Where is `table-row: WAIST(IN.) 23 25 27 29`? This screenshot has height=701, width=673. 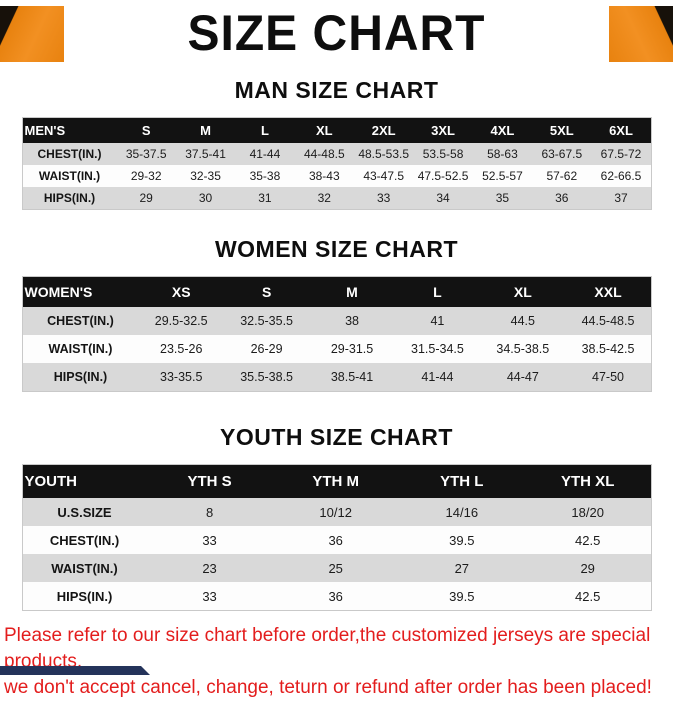 table-row: WAIST(IN.) 23 25 27 29 is located at coordinates (336, 568).